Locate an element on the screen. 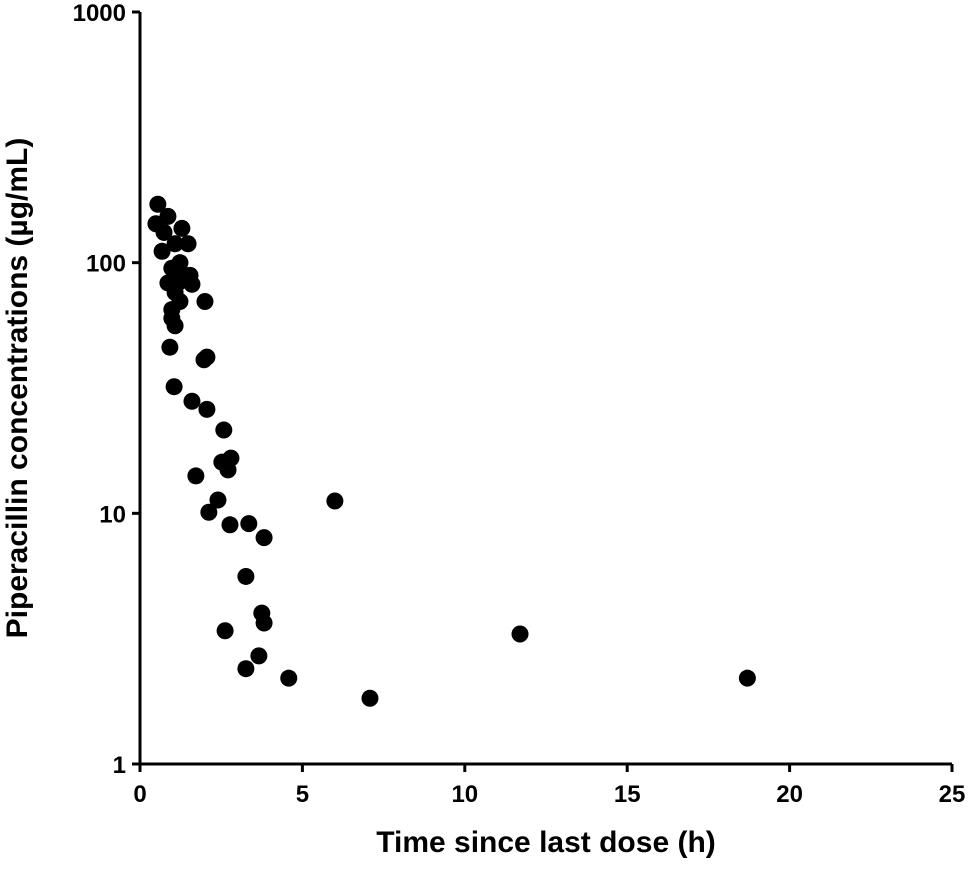 This screenshot has height=869, width=969. x-tick-label: 25 is located at coordinates (952, 794).